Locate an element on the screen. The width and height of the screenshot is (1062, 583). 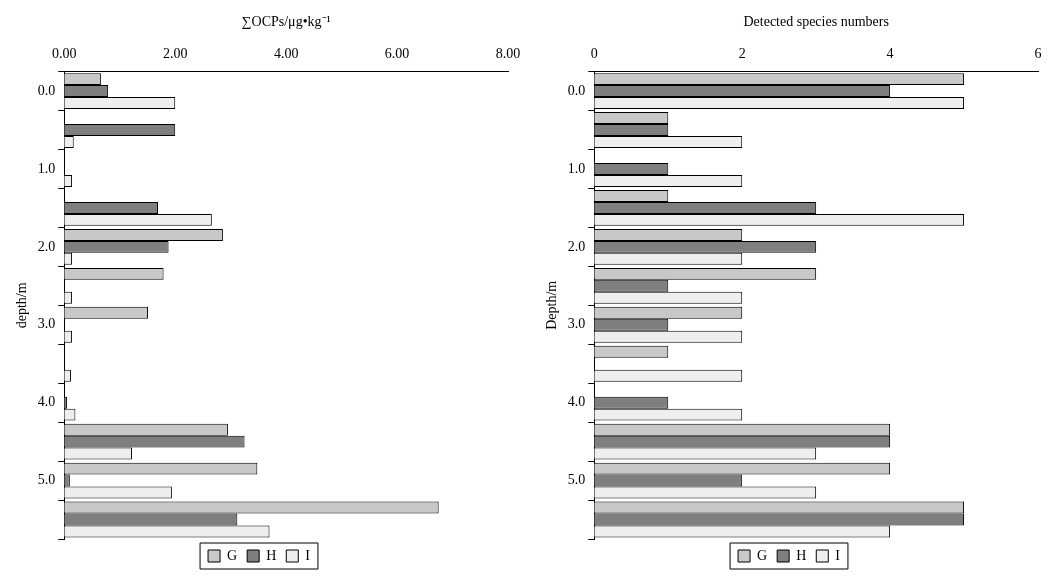
x-tick-label: 0.00 is located at coordinates (64, 53).